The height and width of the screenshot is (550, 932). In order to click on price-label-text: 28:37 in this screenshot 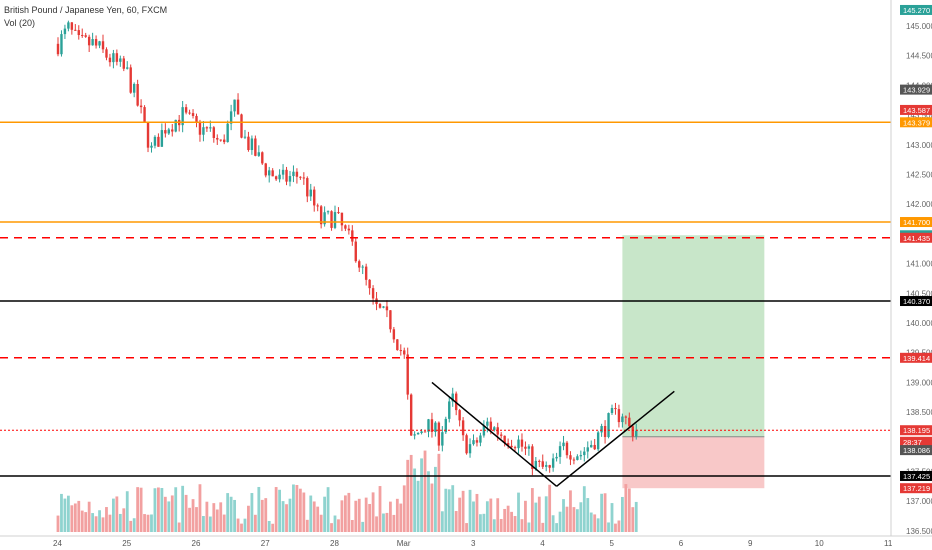, I will do `click(912, 442)`.